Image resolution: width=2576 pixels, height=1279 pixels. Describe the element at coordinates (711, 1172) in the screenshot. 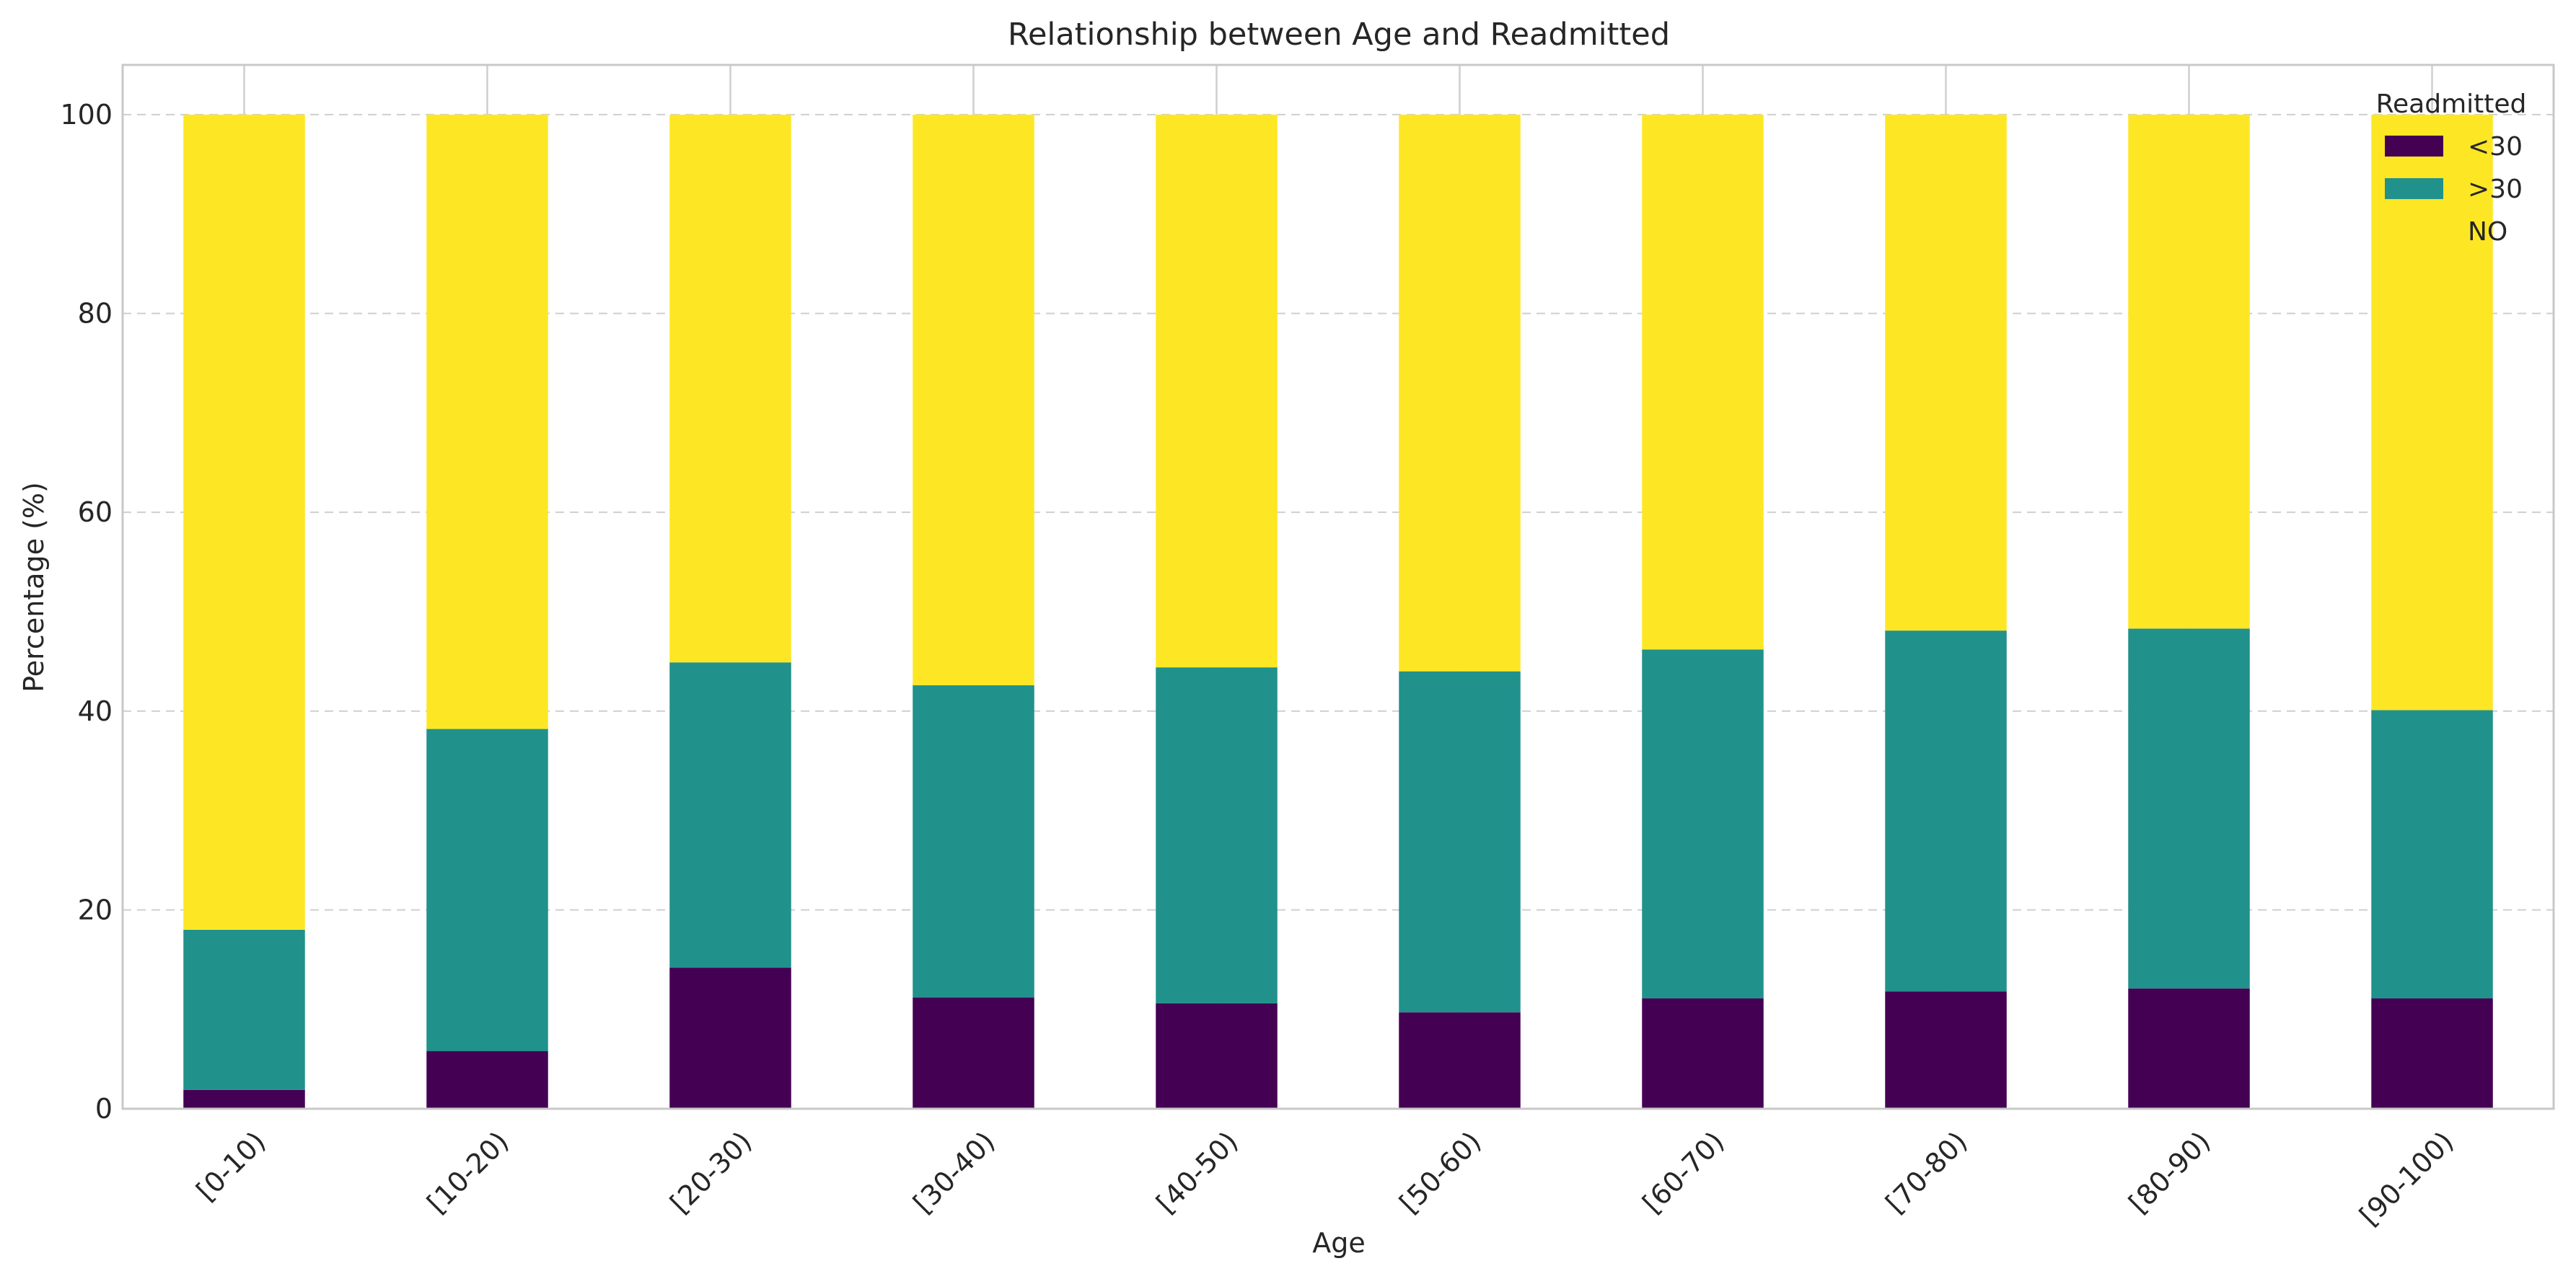

I see `x-tick-label: [20-30)` at that location.